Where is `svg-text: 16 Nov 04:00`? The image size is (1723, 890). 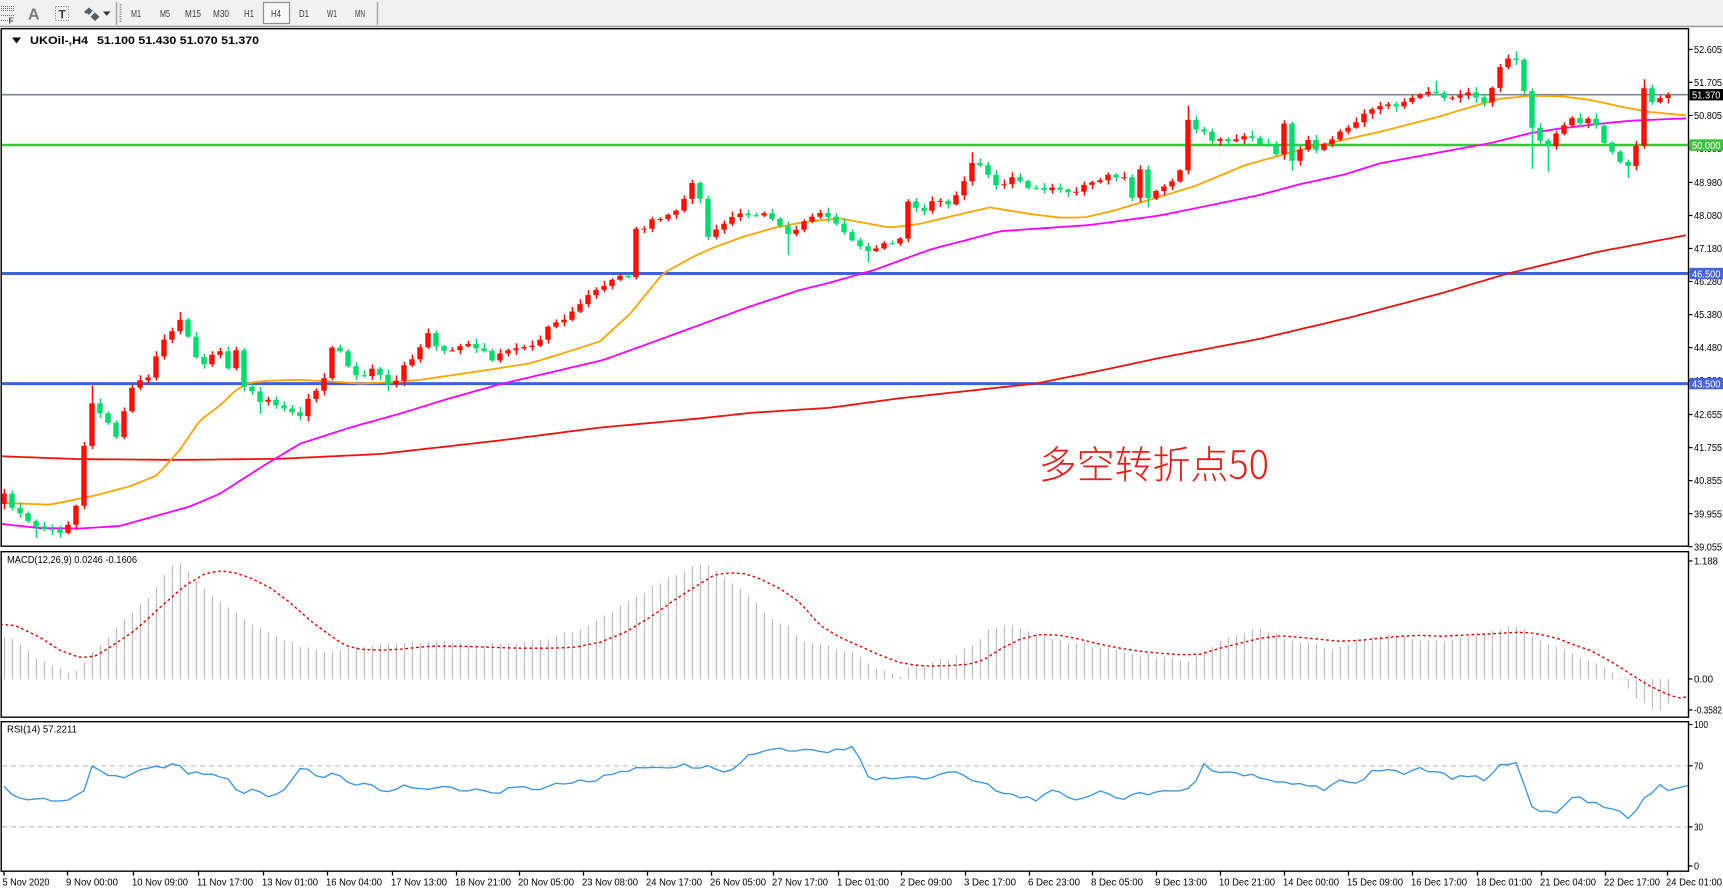 svg-text: 16 Nov 04:00 is located at coordinates (354, 883).